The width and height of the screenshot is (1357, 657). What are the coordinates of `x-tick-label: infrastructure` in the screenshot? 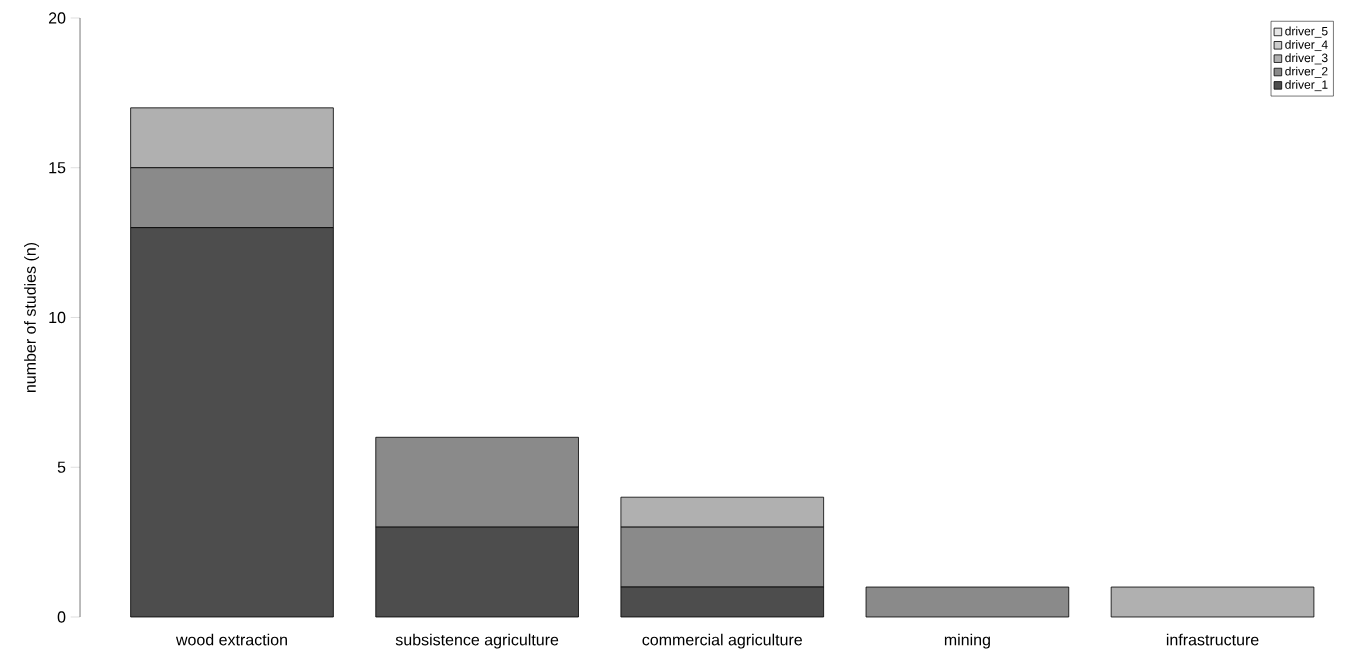 It's located at (1212, 639).